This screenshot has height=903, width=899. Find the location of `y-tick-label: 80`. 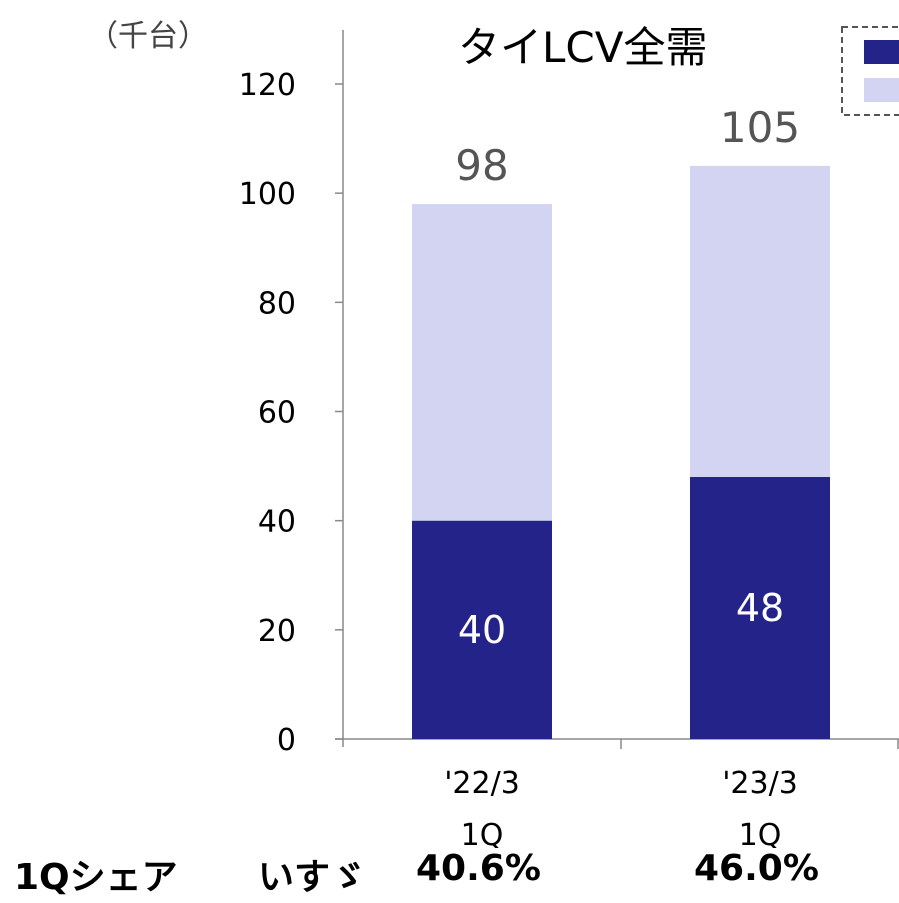

y-tick-label: 80 is located at coordinates (277, 303).